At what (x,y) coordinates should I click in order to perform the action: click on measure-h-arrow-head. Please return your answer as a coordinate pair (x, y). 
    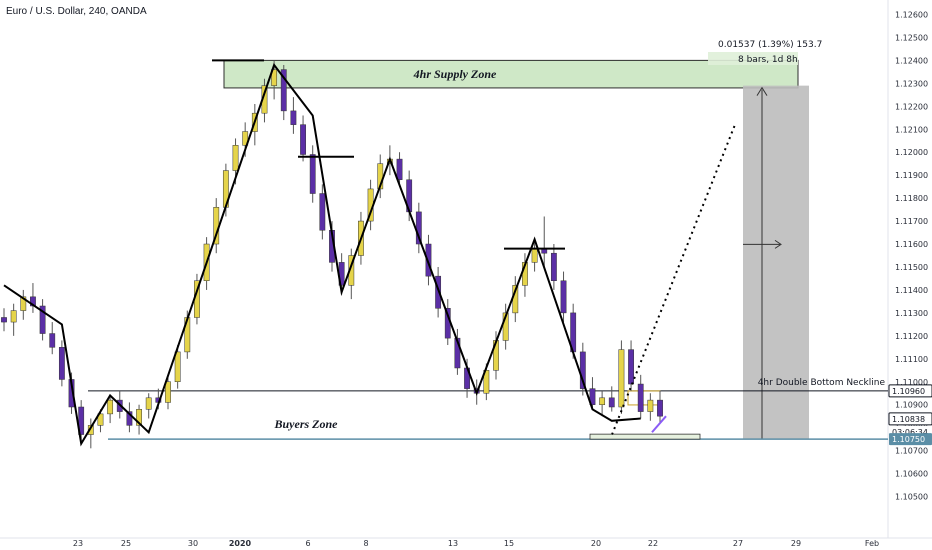
    Looking at the image, I should click on (778, 244).